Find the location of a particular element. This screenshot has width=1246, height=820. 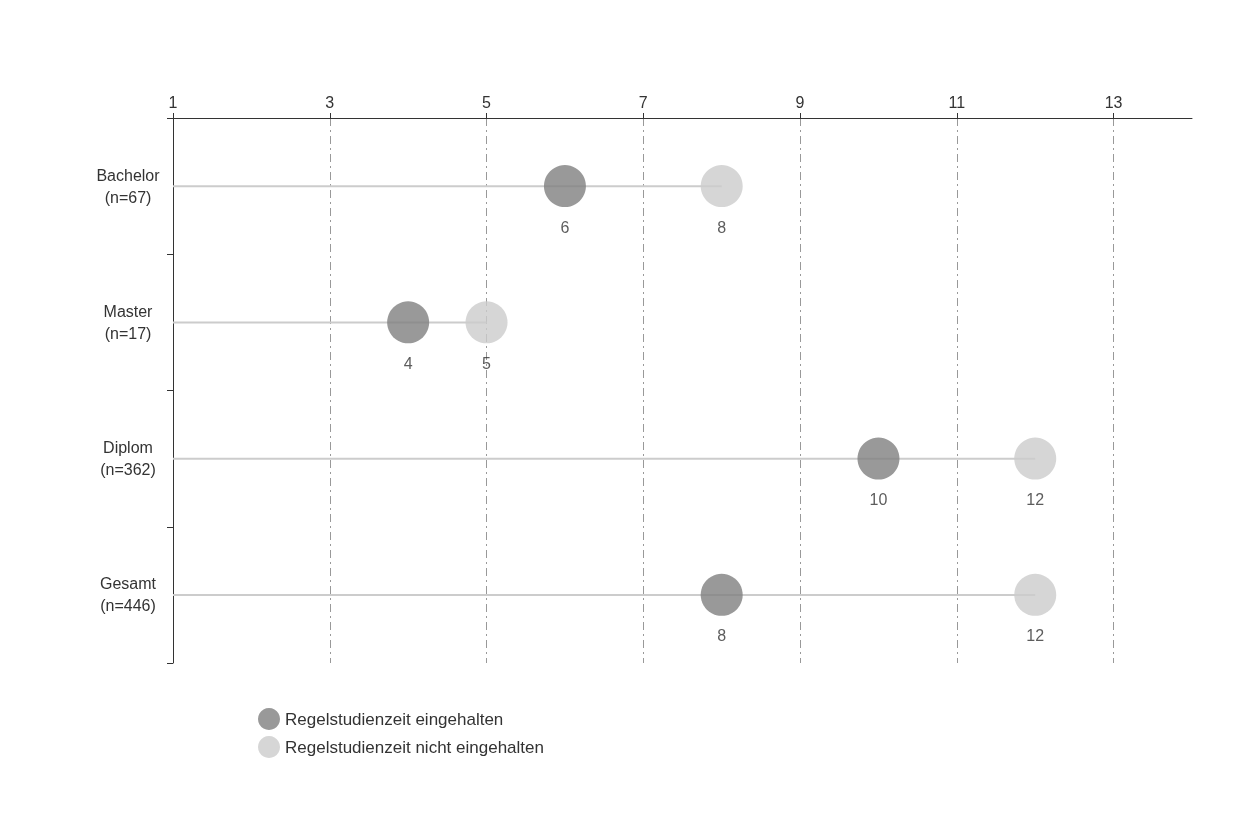

legend-label: Regelstudienzeit nicht eingehalten is located at coordinates (414, 747).